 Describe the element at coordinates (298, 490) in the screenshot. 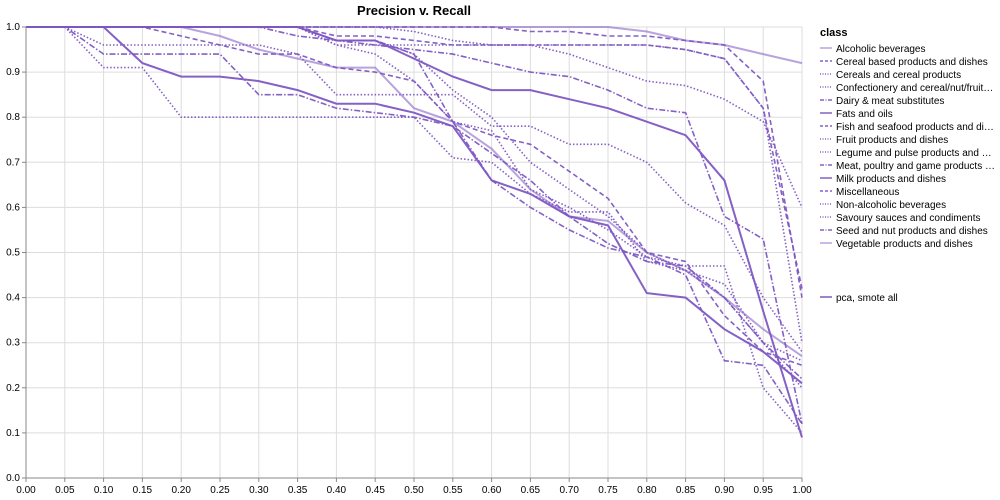

I see `x-tick-label: 0.35` at that location.